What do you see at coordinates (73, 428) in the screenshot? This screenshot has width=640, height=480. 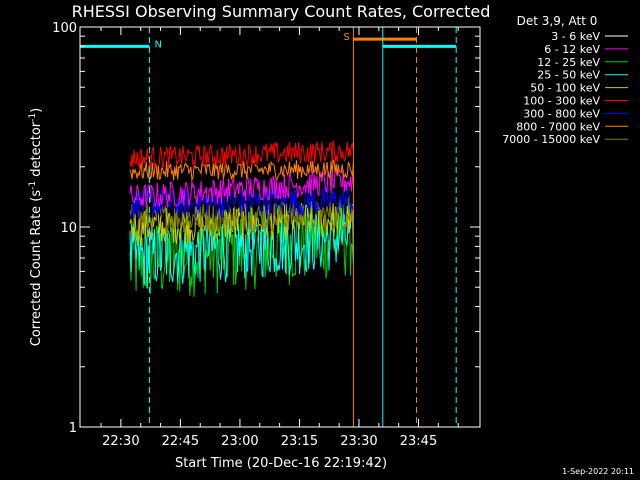 I see `y-tick-label: 1` at bounding box center [73, 428].